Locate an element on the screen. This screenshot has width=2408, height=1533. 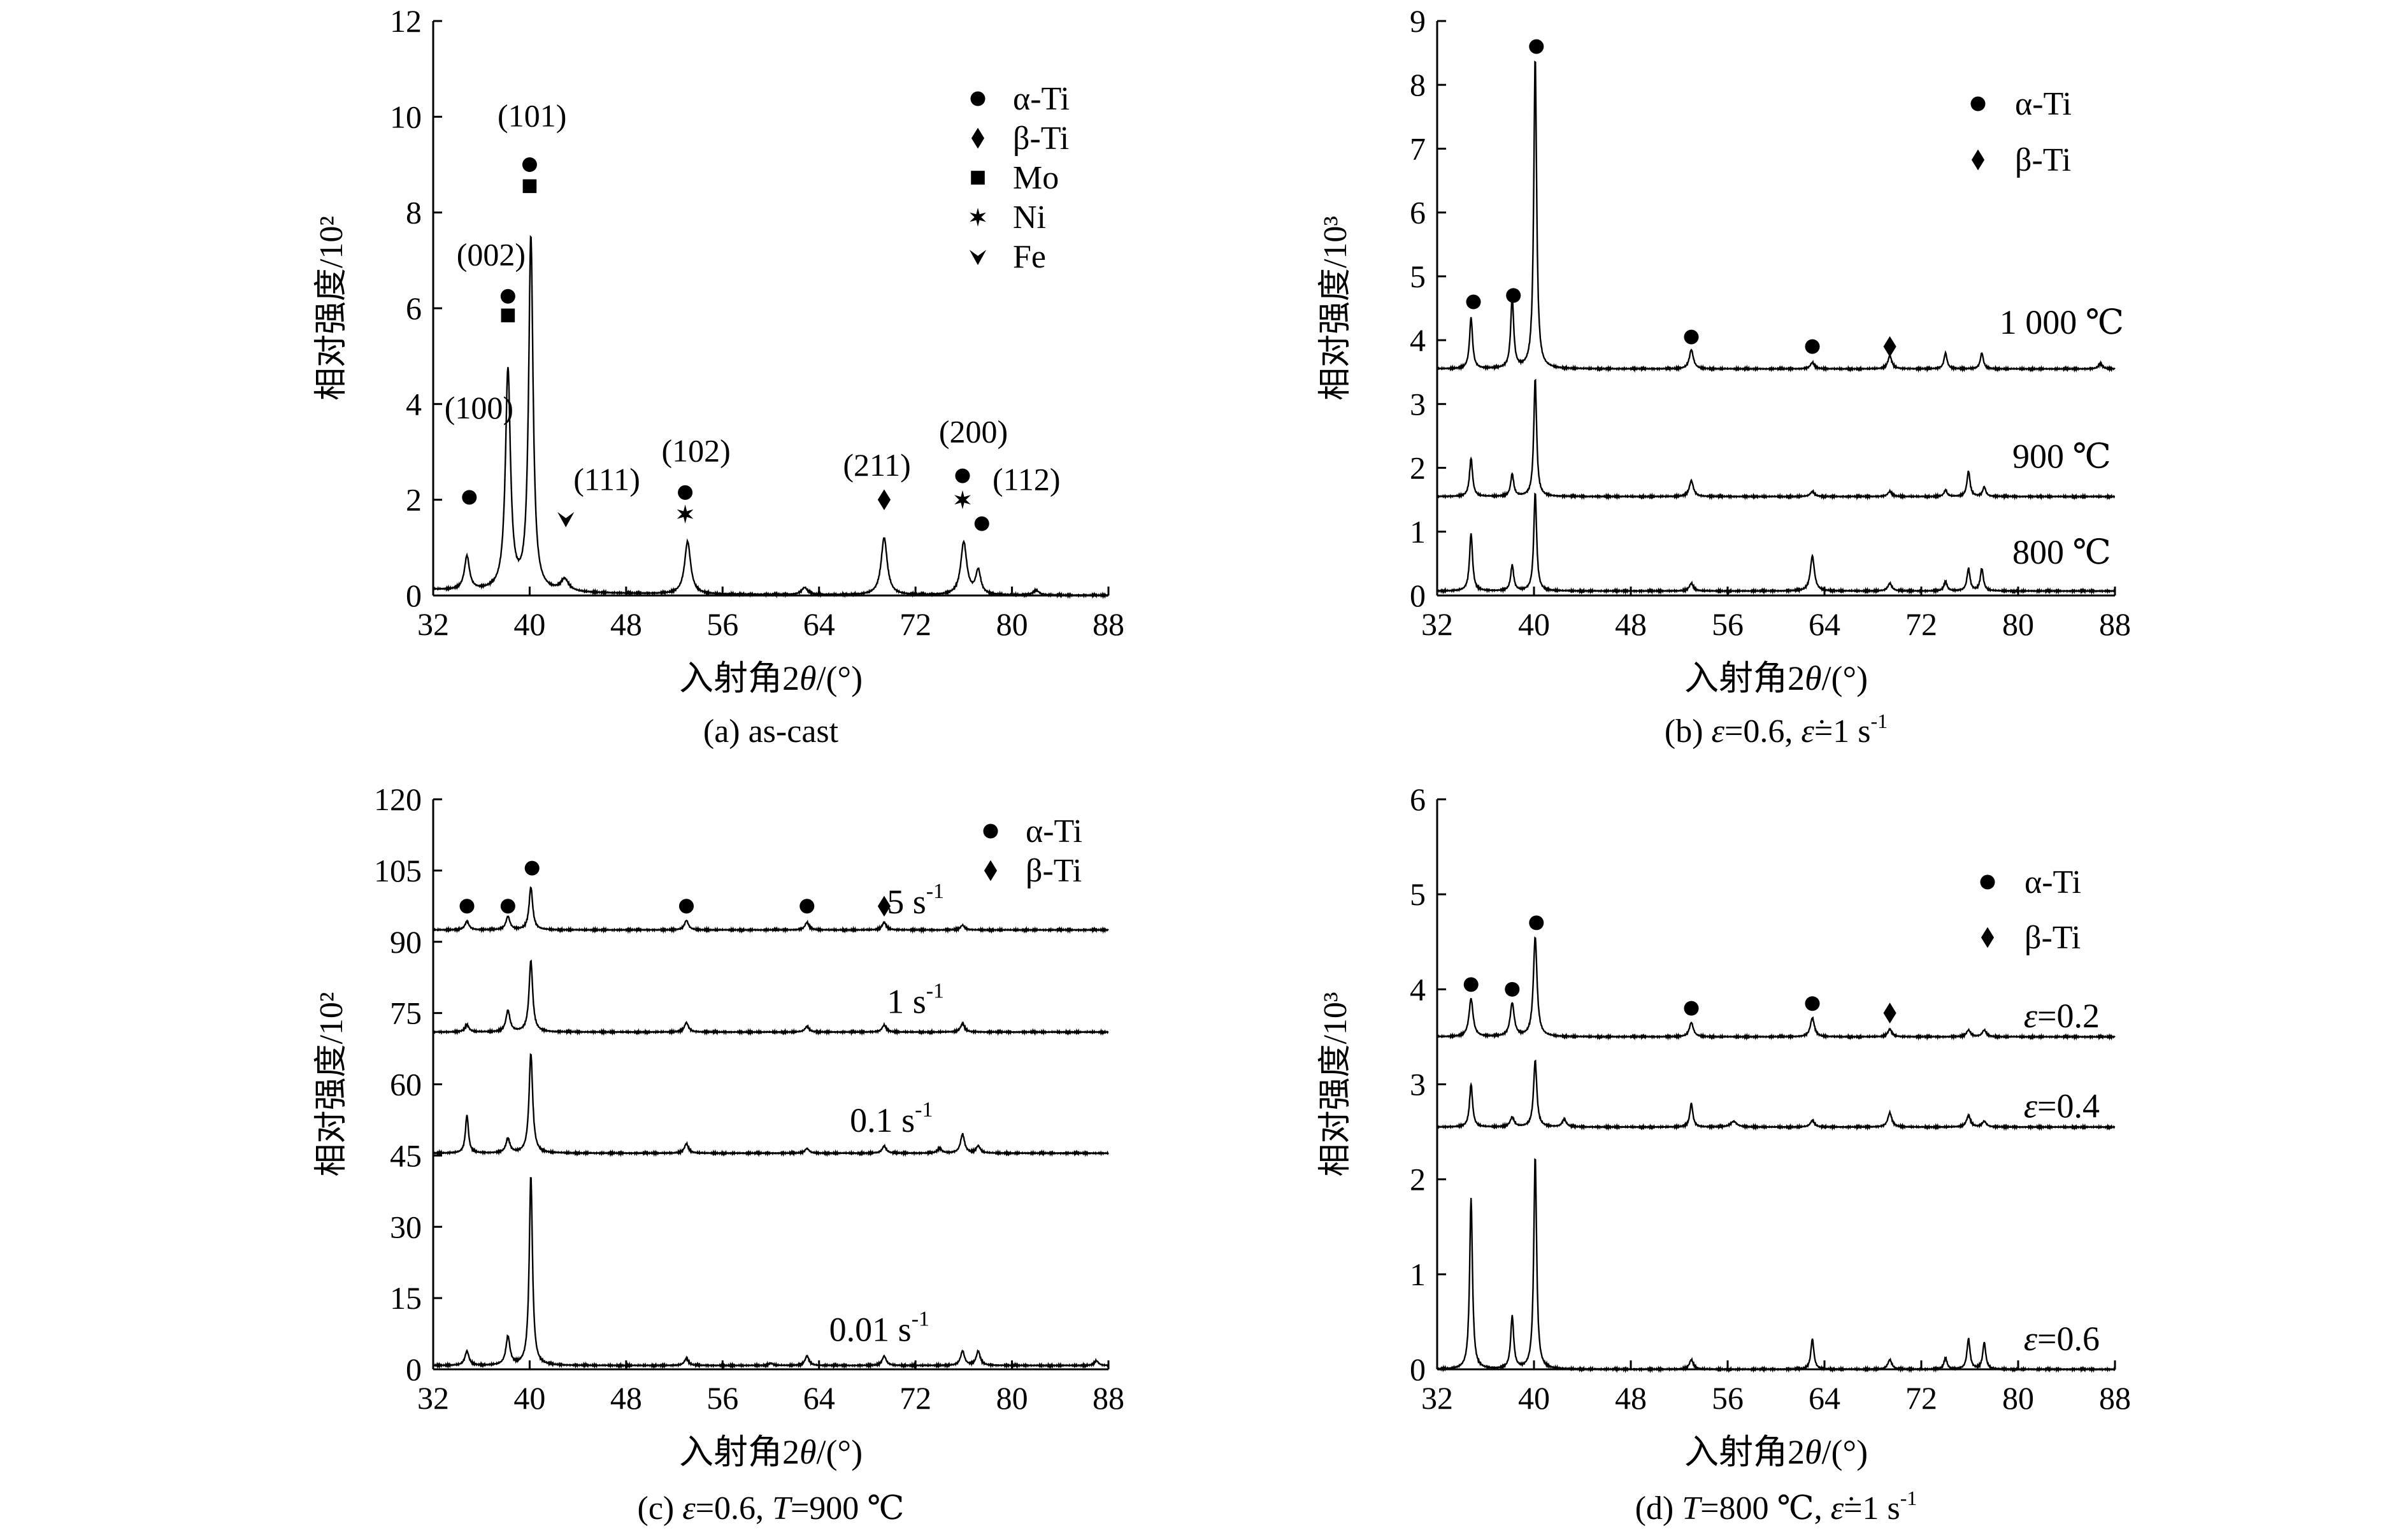
legend-label: Mo is located at coordinates (1036, 178).